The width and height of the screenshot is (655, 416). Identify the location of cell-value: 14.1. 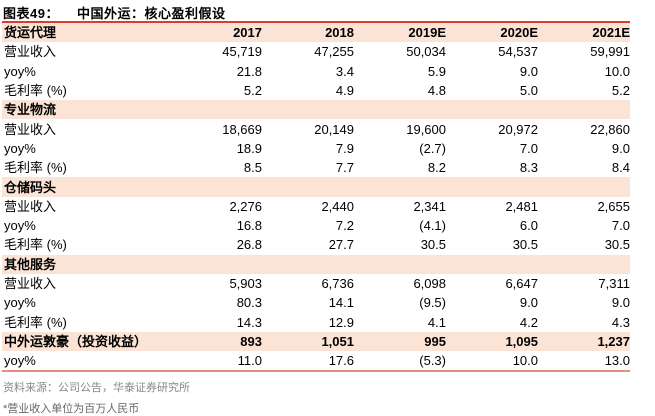
(341, 303).